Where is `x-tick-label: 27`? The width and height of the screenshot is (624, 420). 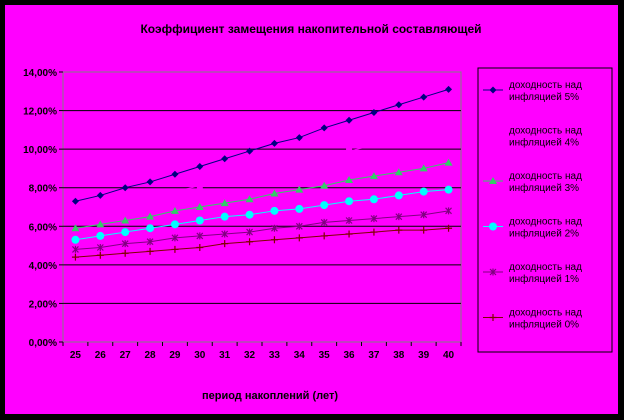 x-tick-label: 27 is located at coordinates (126, 355).